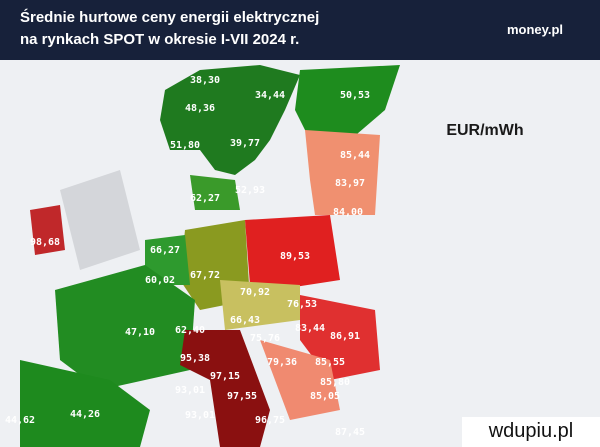  Describe the element at coordinates (190, 330) in the screenshot. I see `price-label: 62,40` at that location.